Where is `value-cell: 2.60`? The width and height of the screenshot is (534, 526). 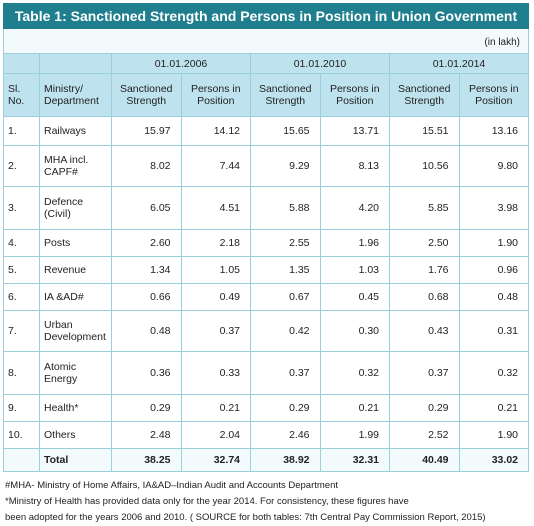
value-cell: 2.60 is located at coordinates (146, 243).